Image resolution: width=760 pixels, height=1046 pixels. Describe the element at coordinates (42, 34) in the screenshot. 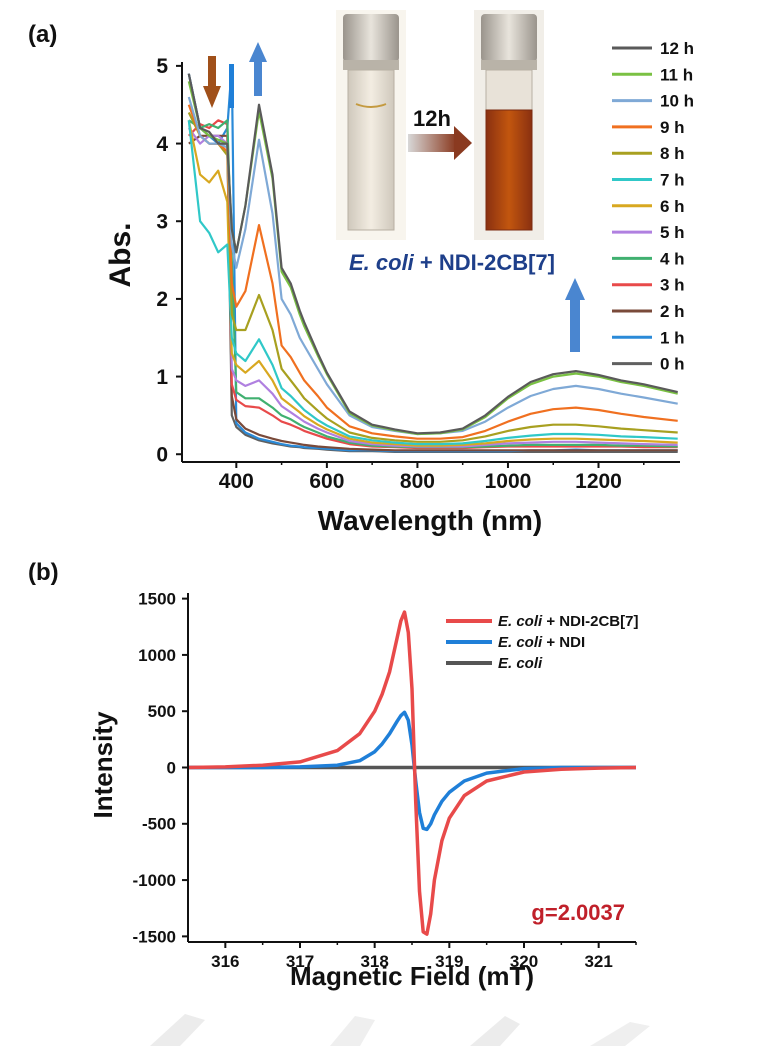

I see `panel-a-label: (a)` at that location.